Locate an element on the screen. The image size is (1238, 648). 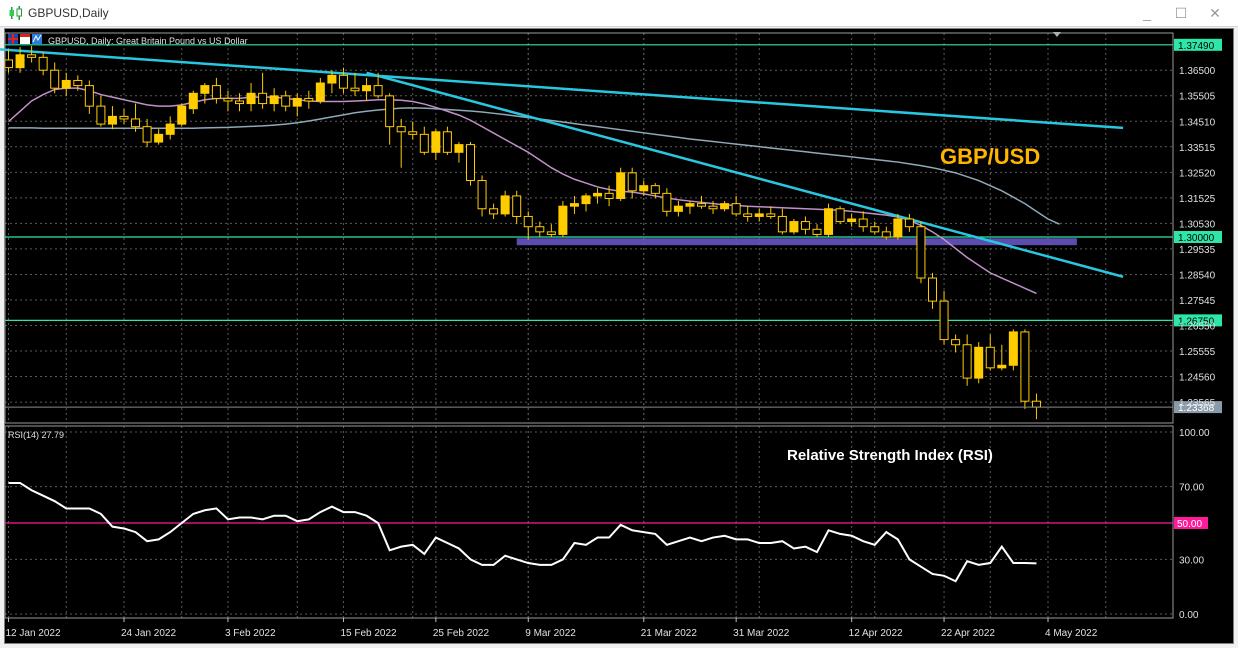
hline-label: 1.37490 is located at coordinates (1196, 46).